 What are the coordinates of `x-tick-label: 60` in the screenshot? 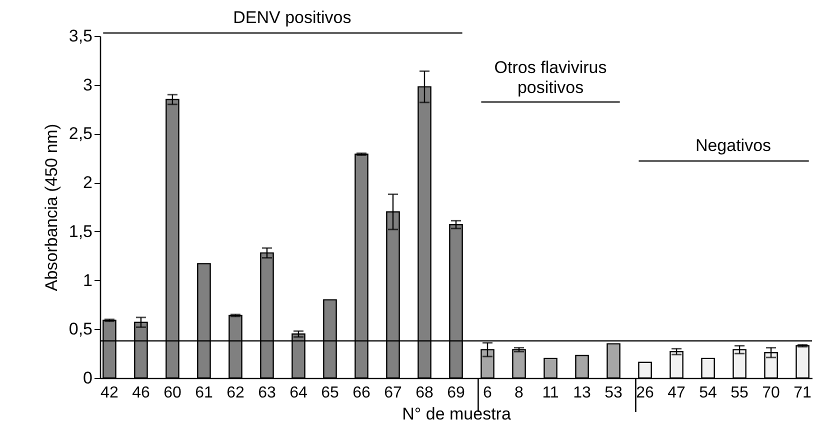 It's located at (173, 393).